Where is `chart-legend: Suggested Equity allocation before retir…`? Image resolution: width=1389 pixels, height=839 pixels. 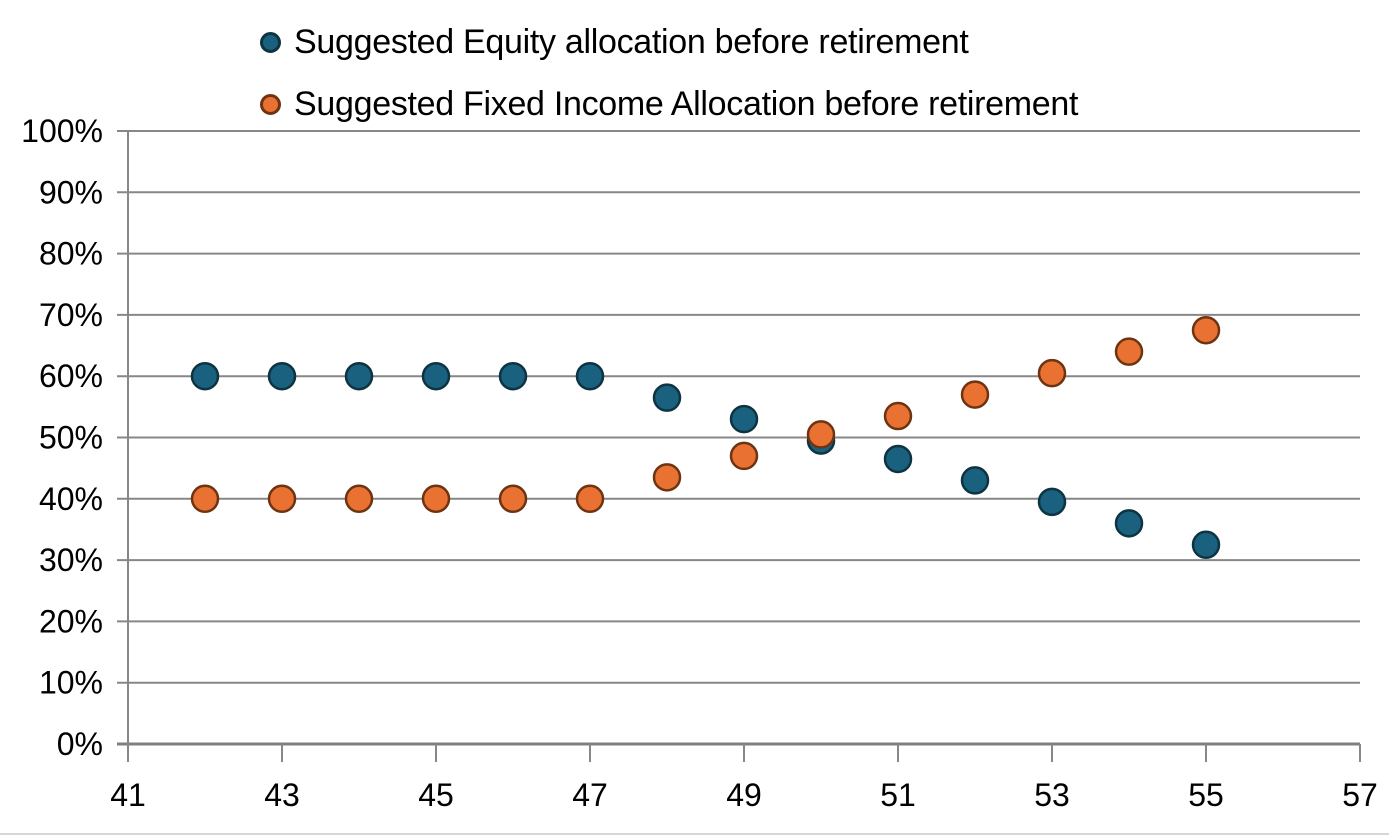
chart-legend: Suggested Equity allocation before retir… is located at coordinates (669, 72).